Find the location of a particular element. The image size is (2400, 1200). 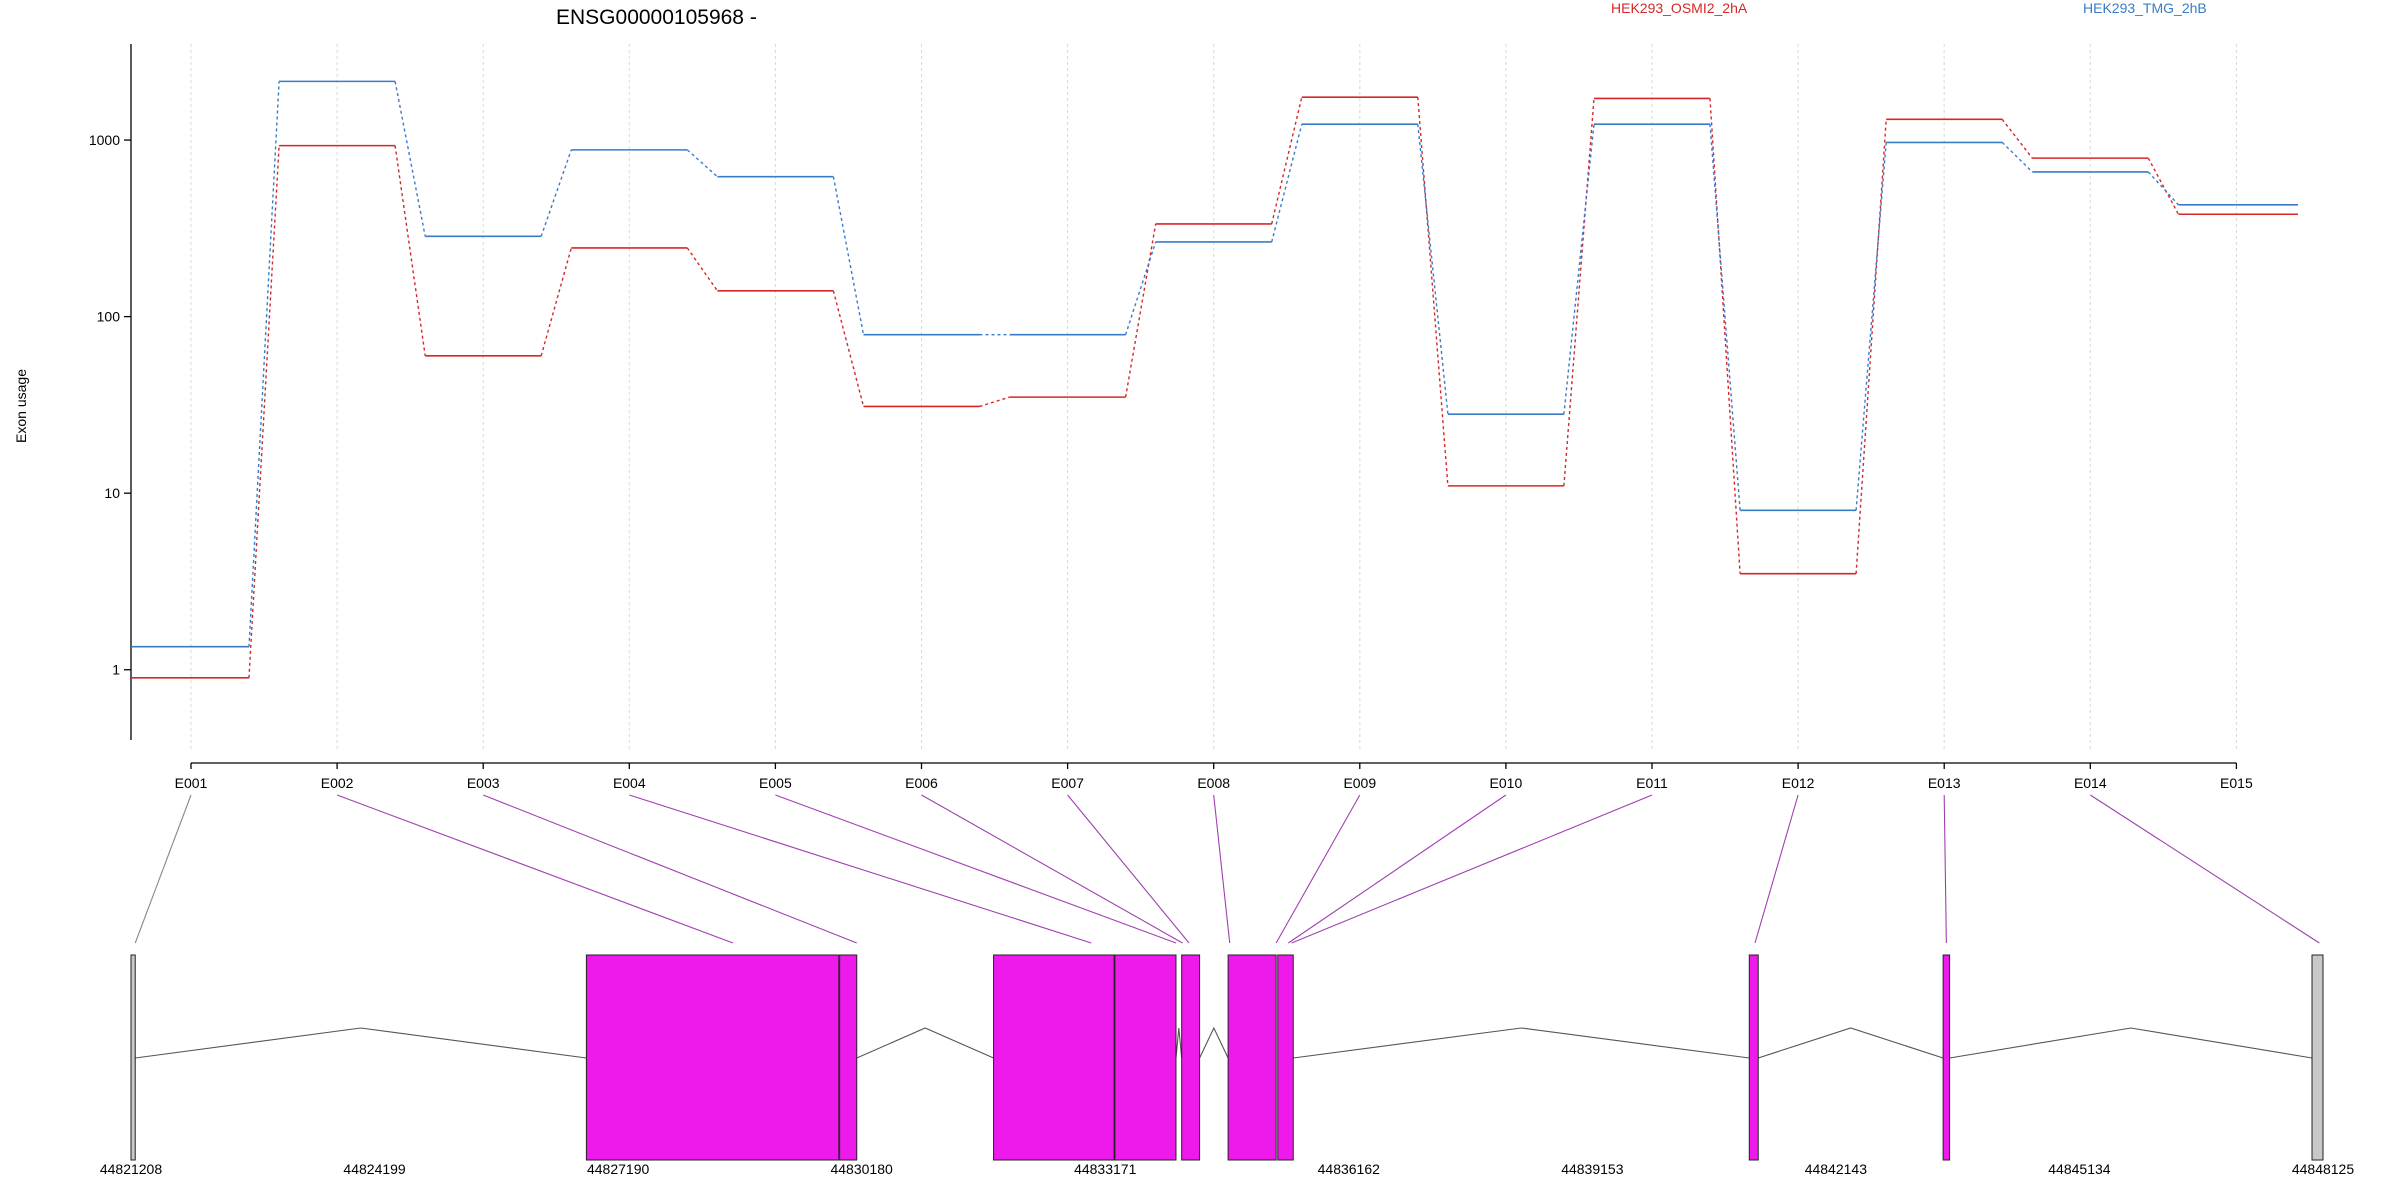

genomic-tick-label: 44830180 is located at coordinates (861, 1169).